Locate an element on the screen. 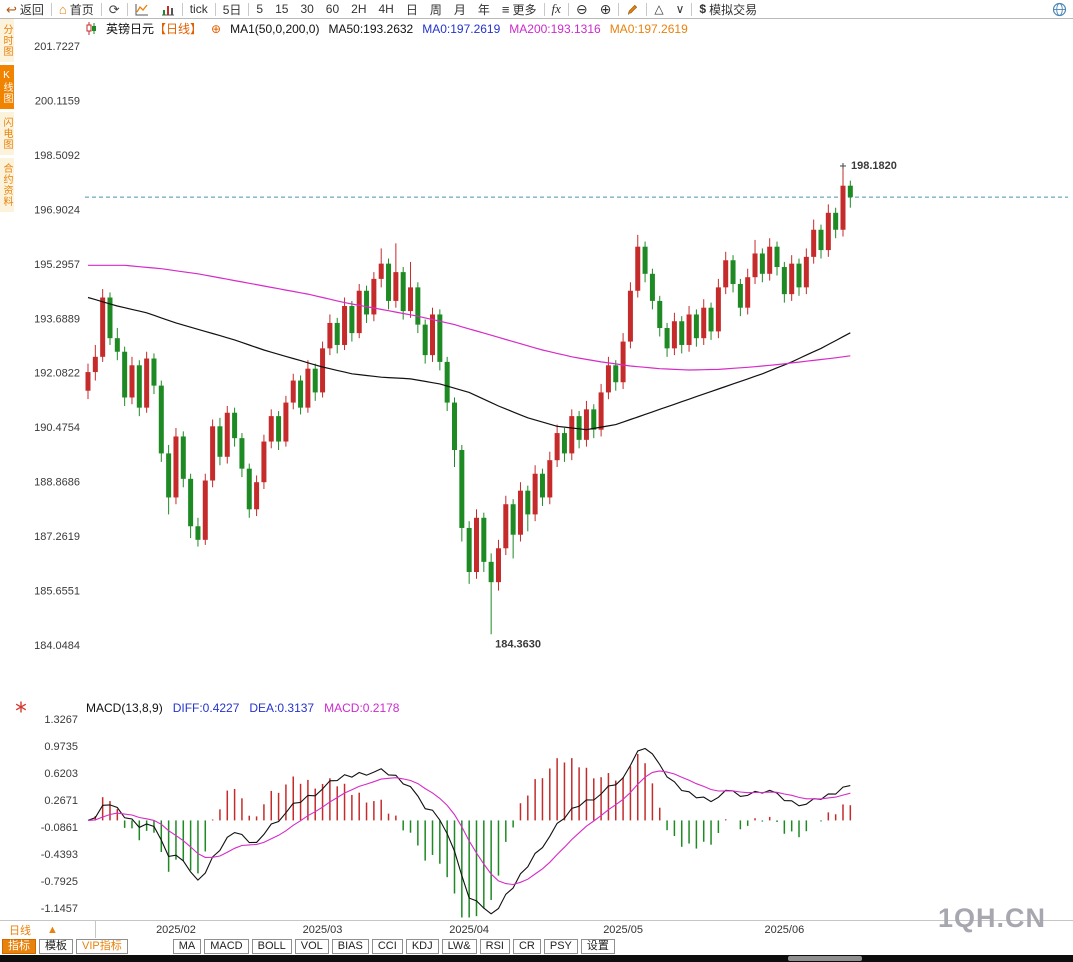 The width and height of the screenshot is (1073, 962). zoom-out-button: ⊖ is located at coordinates (582, 9).